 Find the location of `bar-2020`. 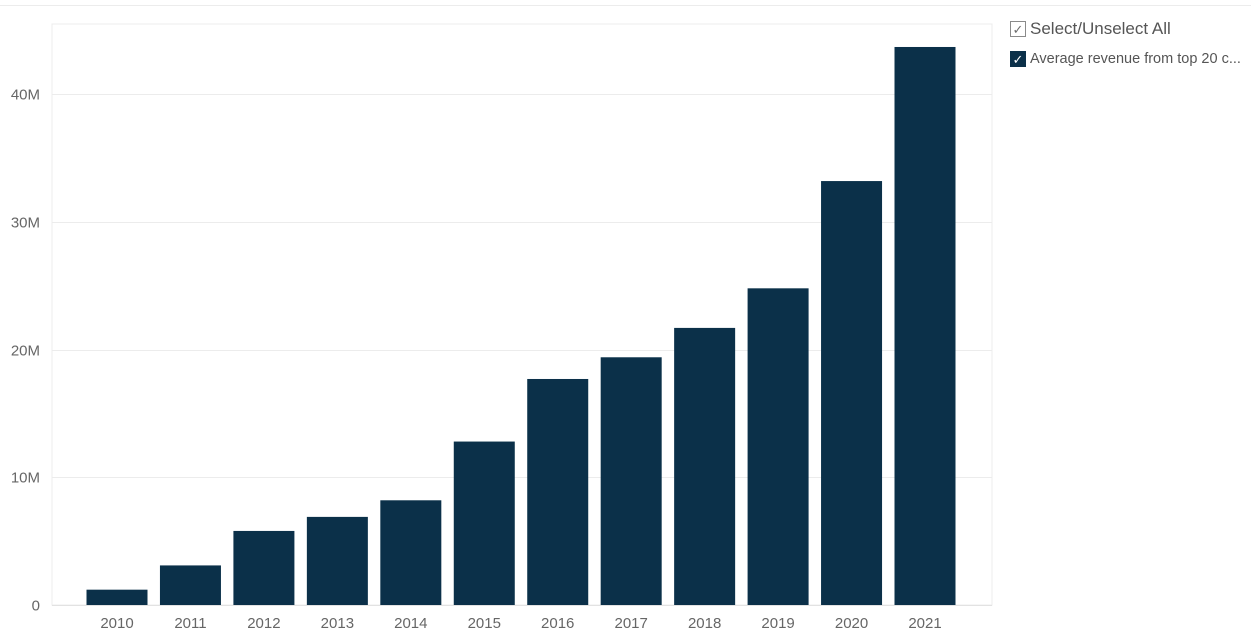

bar-2020 is located at coordinates (852, 393).